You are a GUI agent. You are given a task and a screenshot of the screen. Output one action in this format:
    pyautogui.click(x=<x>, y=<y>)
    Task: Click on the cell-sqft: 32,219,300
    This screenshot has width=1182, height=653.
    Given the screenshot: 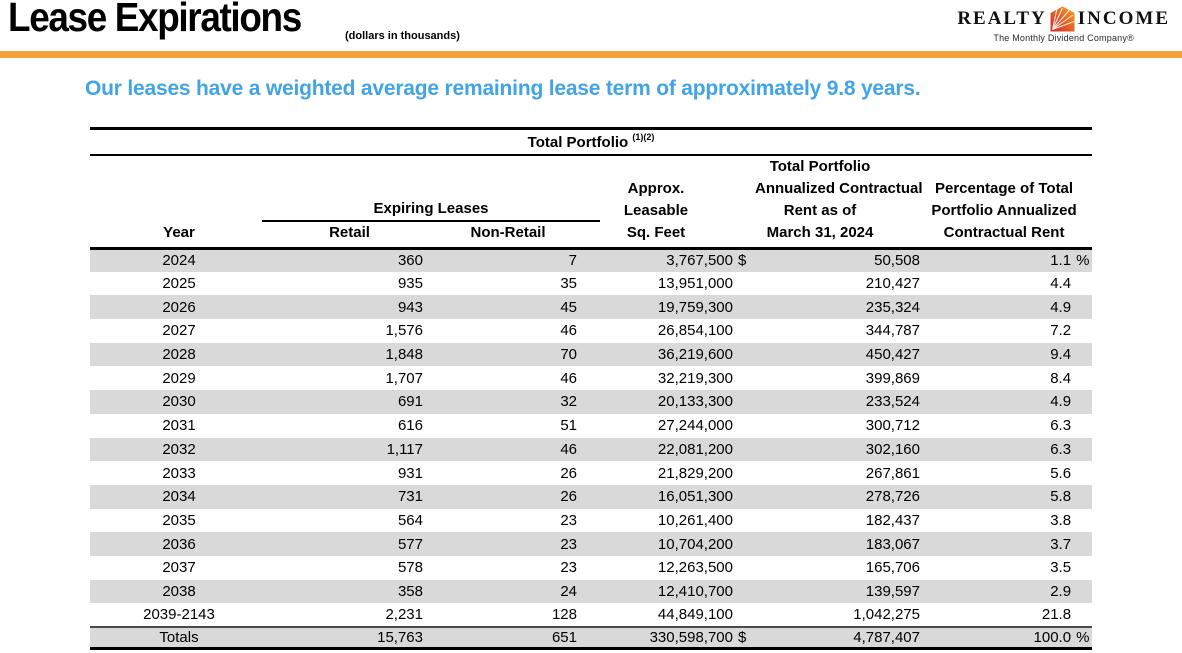 What is the action you would take?
    pyautogui.click(x=695, y=378)
    